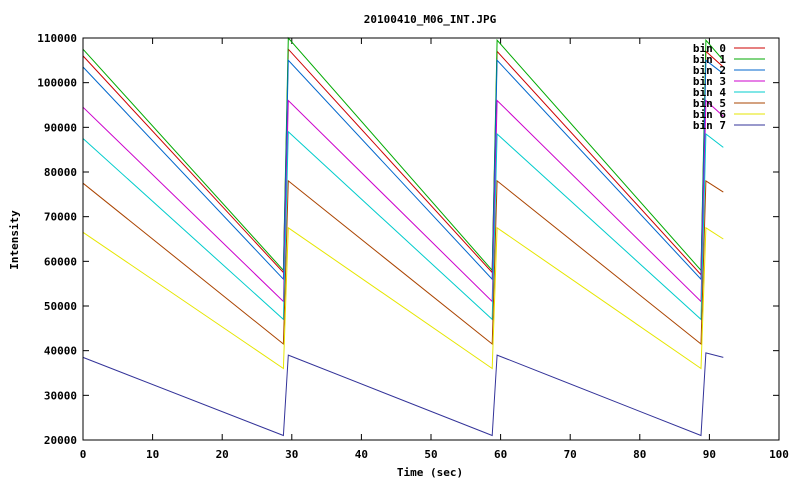 This screenshot has width=800, height=480. I want to click on legend-label: bin 1, so click(709, 59).